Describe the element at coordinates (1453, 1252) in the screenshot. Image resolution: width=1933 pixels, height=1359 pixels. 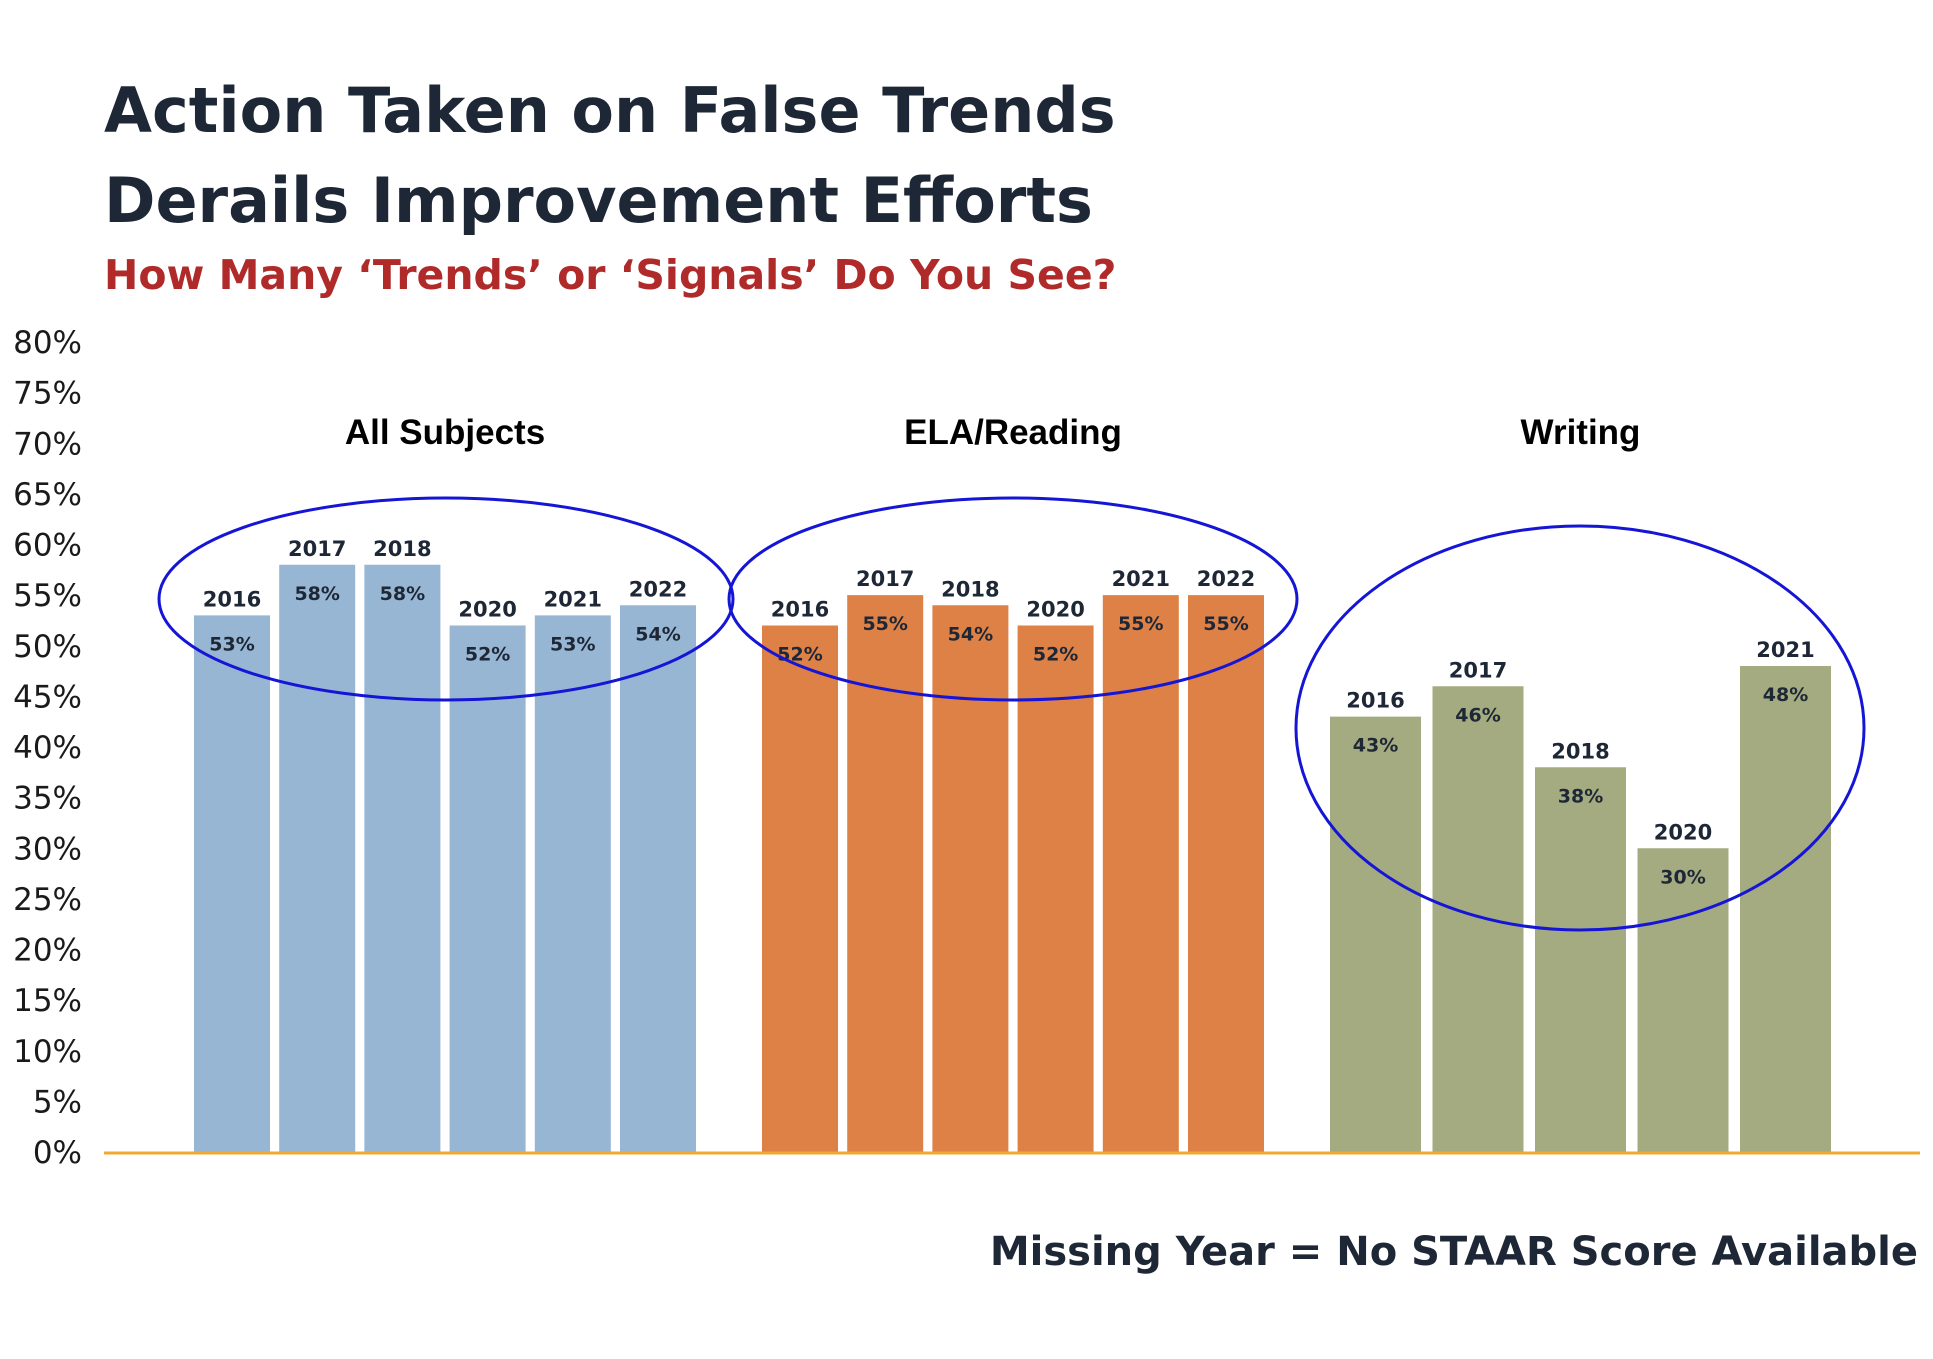
I see `footnote: Missing Year = No STAAR Score Available` at that location.